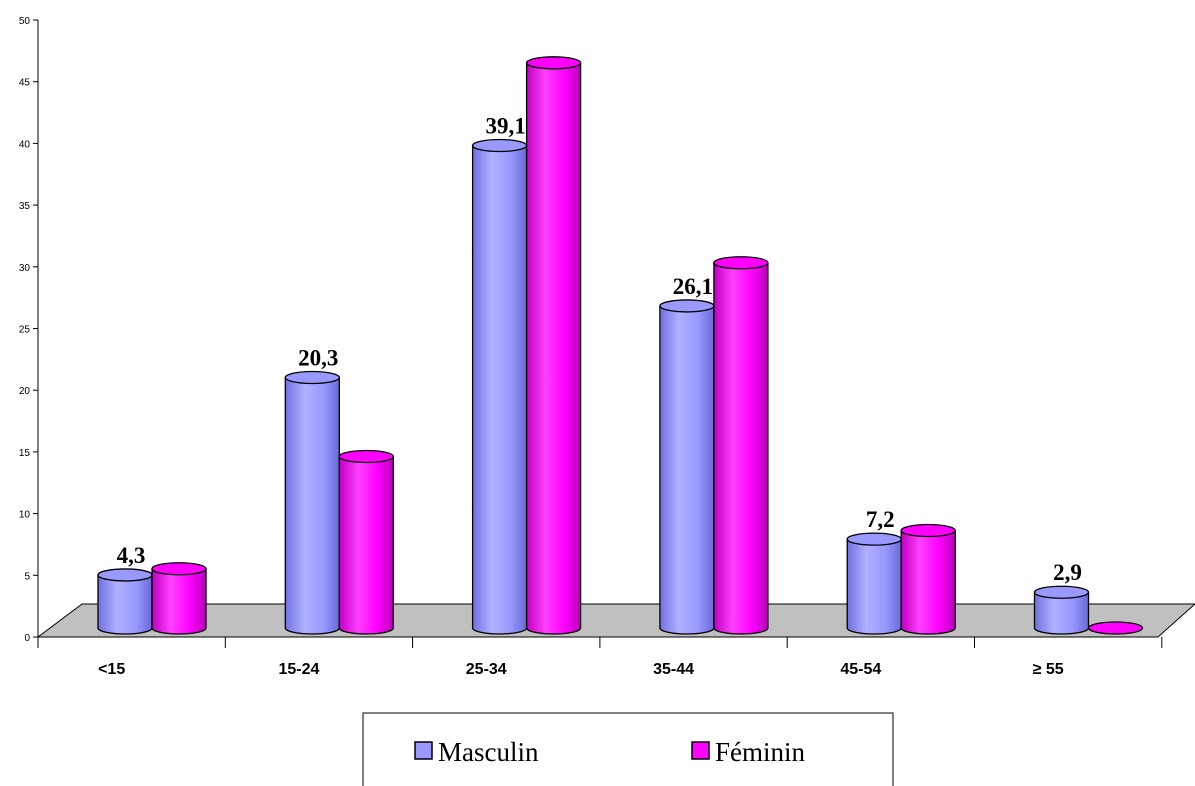 This screenshot has width=1195, height=786. I want to click on y-tick-label: 40, so click(25, 144).